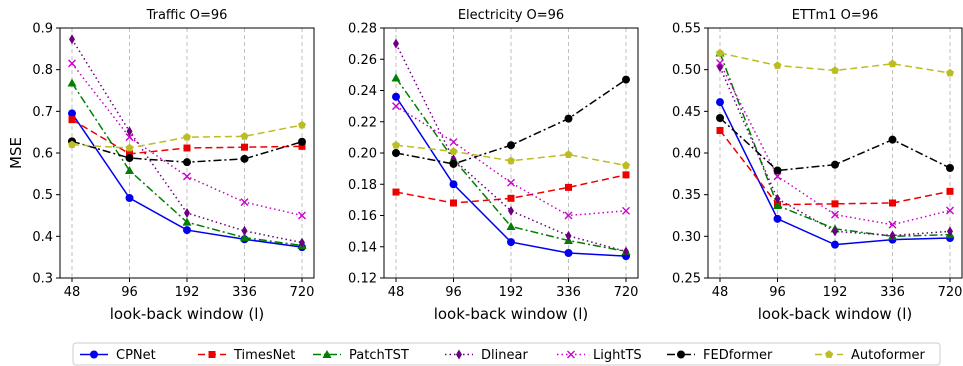  What do you see at coordinates (136, 355) in the screenshot?
I see `legend-label: CPNet` at bounding box center [136, 355].